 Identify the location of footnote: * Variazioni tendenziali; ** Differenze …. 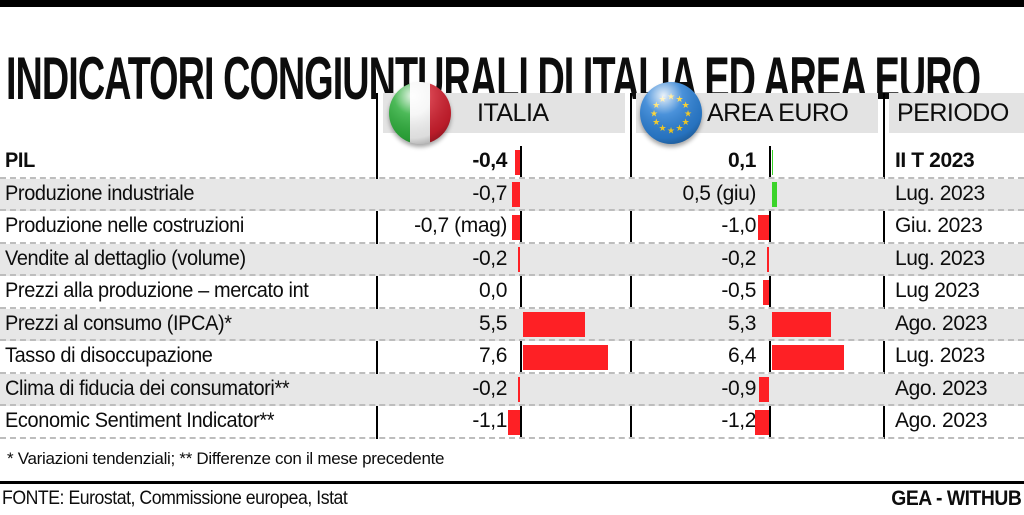
(226, 458).